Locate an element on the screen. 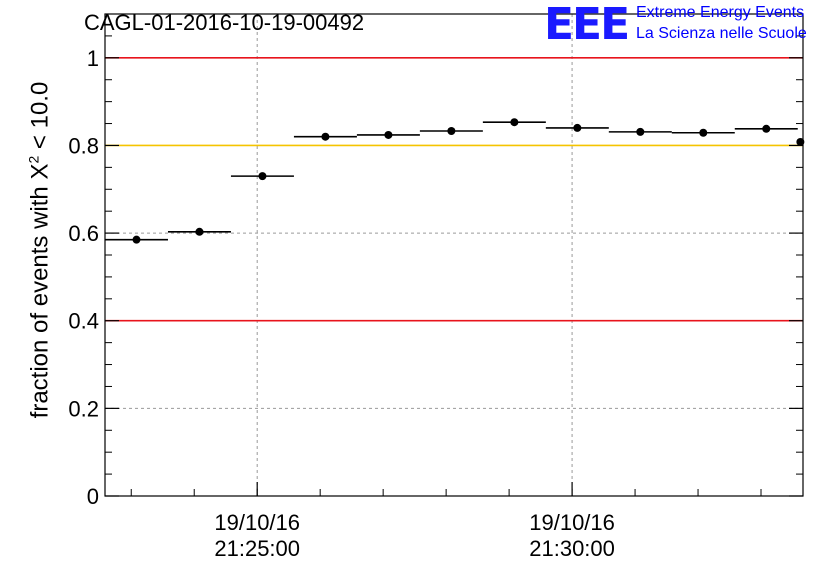  x-tick-label-time: 21:30:00 is located at coordinates (572, 548).